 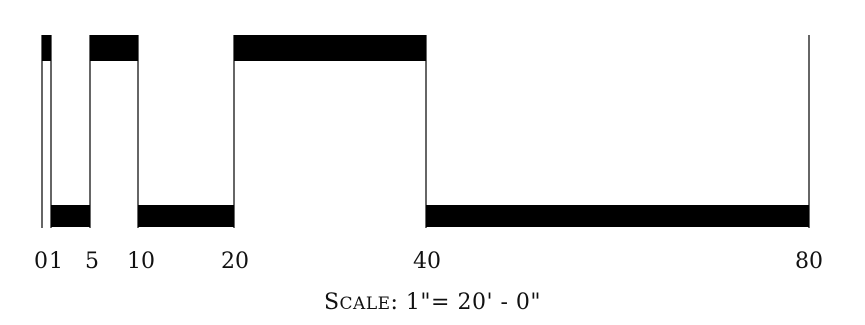 I want to click on tick-label-10: 10, so click(x=141, y=261).